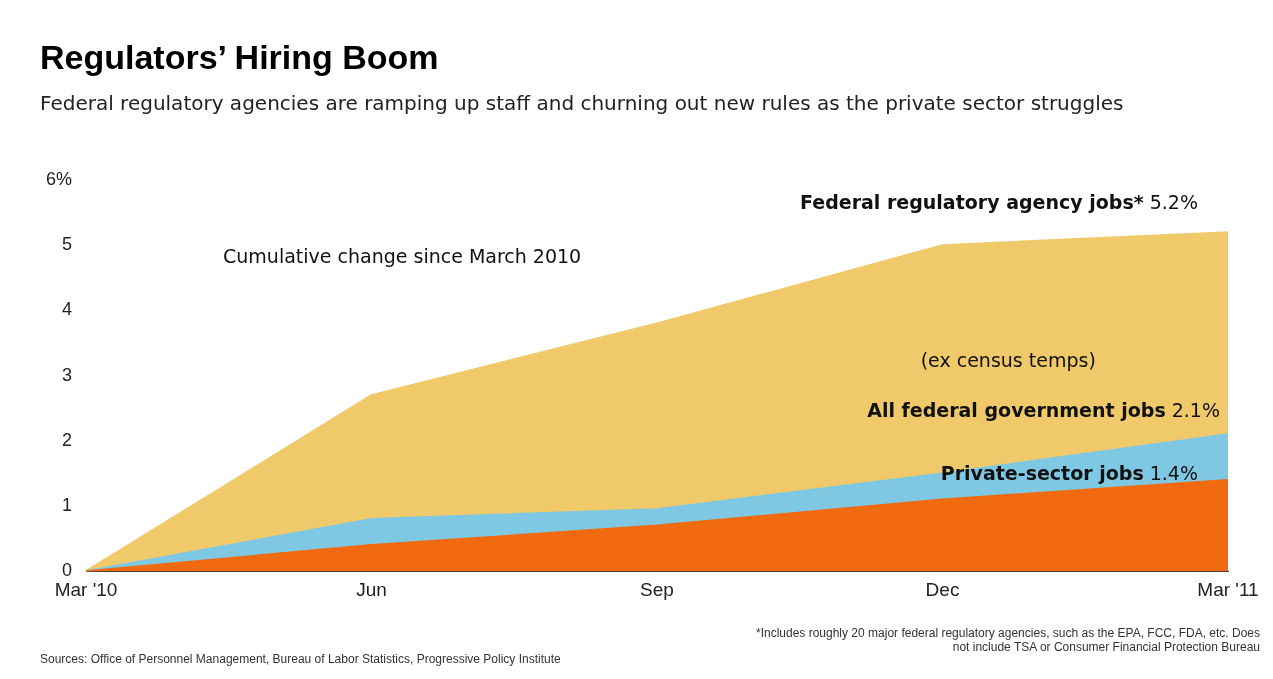  What do you see at coordinates (86, 589) in the screenshot?
I see `x-tick-label: Mar '10` at bounding box center [86, 589].